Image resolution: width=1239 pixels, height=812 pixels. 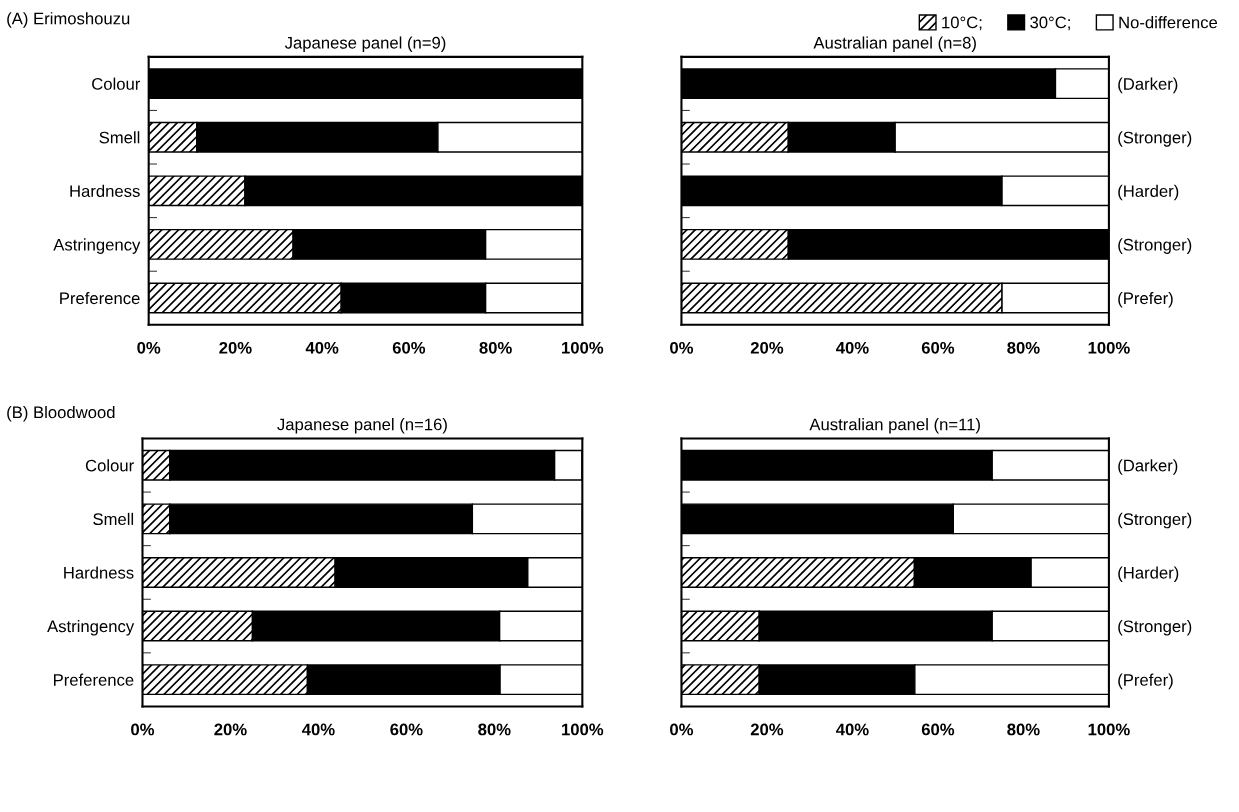 I want to click on legend-label: 10°C;, so click(x=962, y=23).